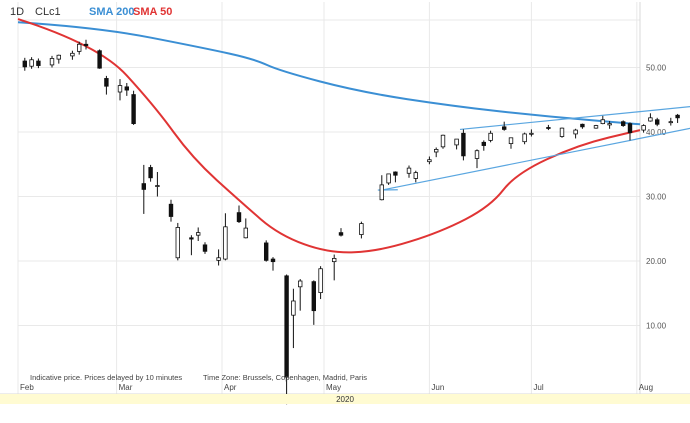 This screenshot has width=690, height=423. I want to click on timeframe-label: 1D, so click(17, 12).